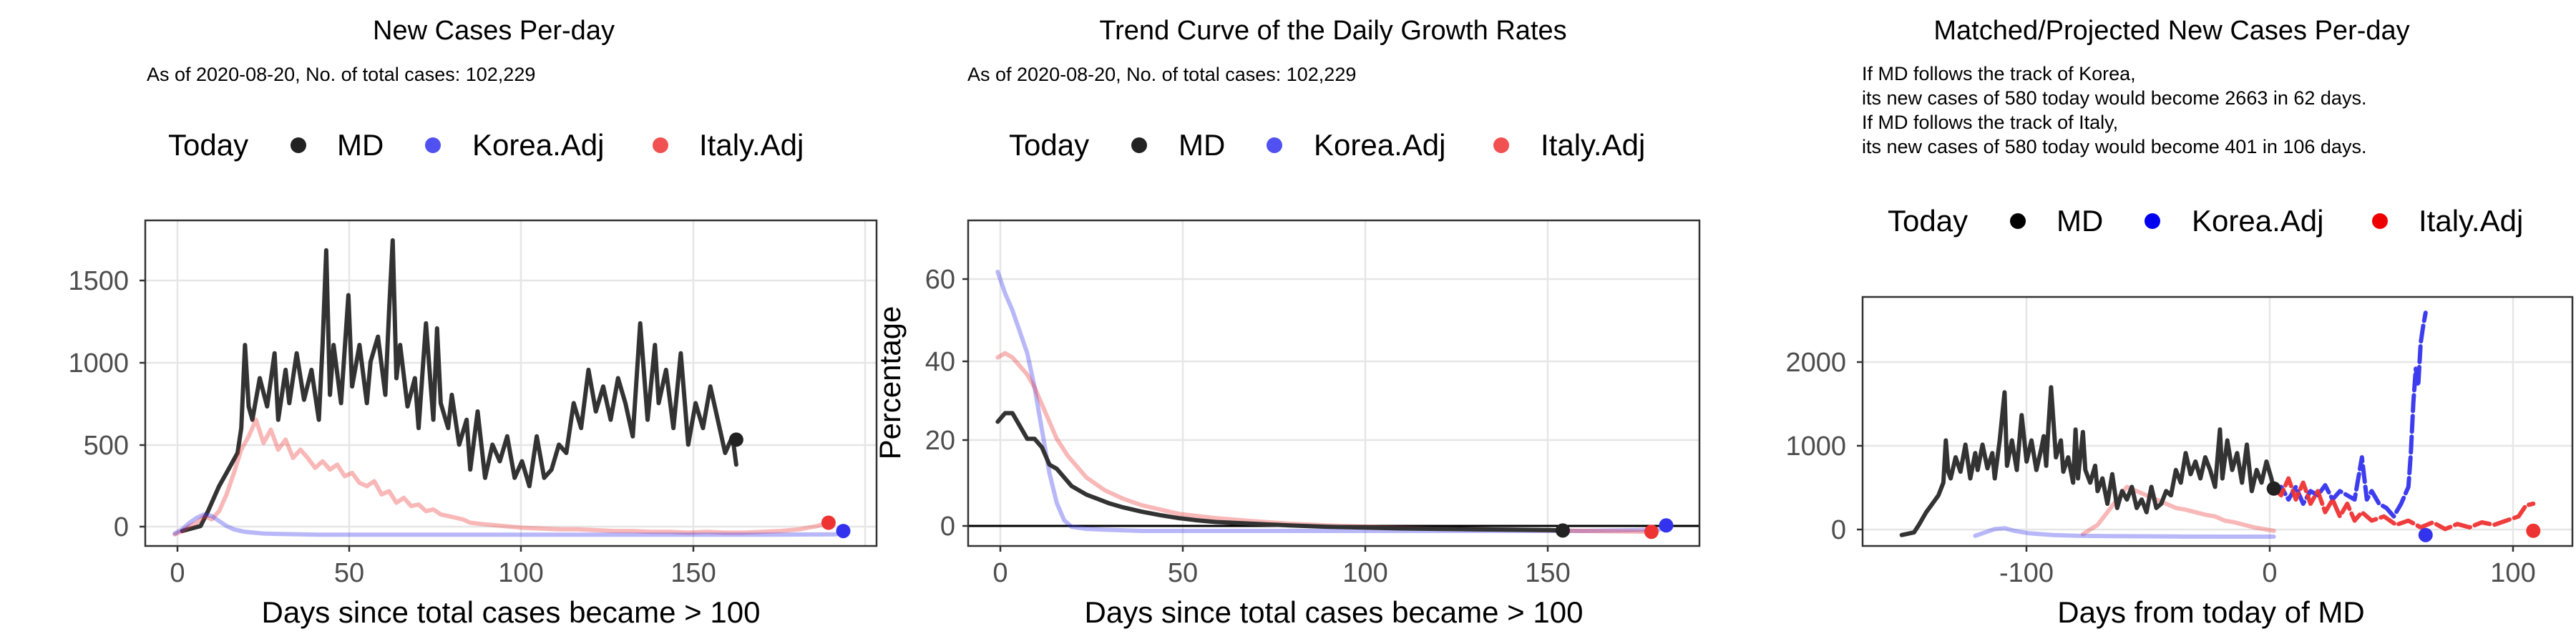 The width and height of the screenshot is (2576, 644). I want to click on y-axis: 0 500 1000 1500, so click(106, 404).